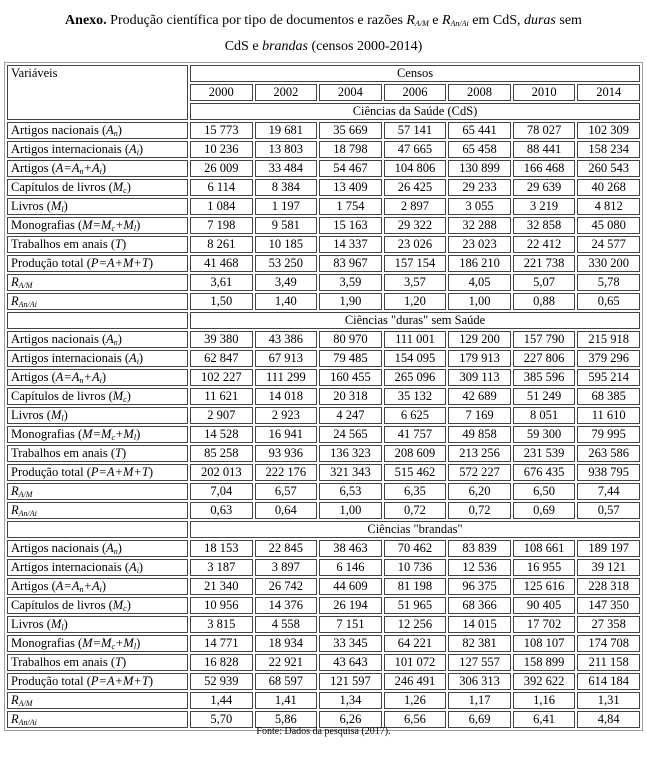 The height and width of the screenshot is (765, 647). Describe the element at coordinates (415, 529) in the screenshot. I see `section-title: Ciências "brandas"` at that location.